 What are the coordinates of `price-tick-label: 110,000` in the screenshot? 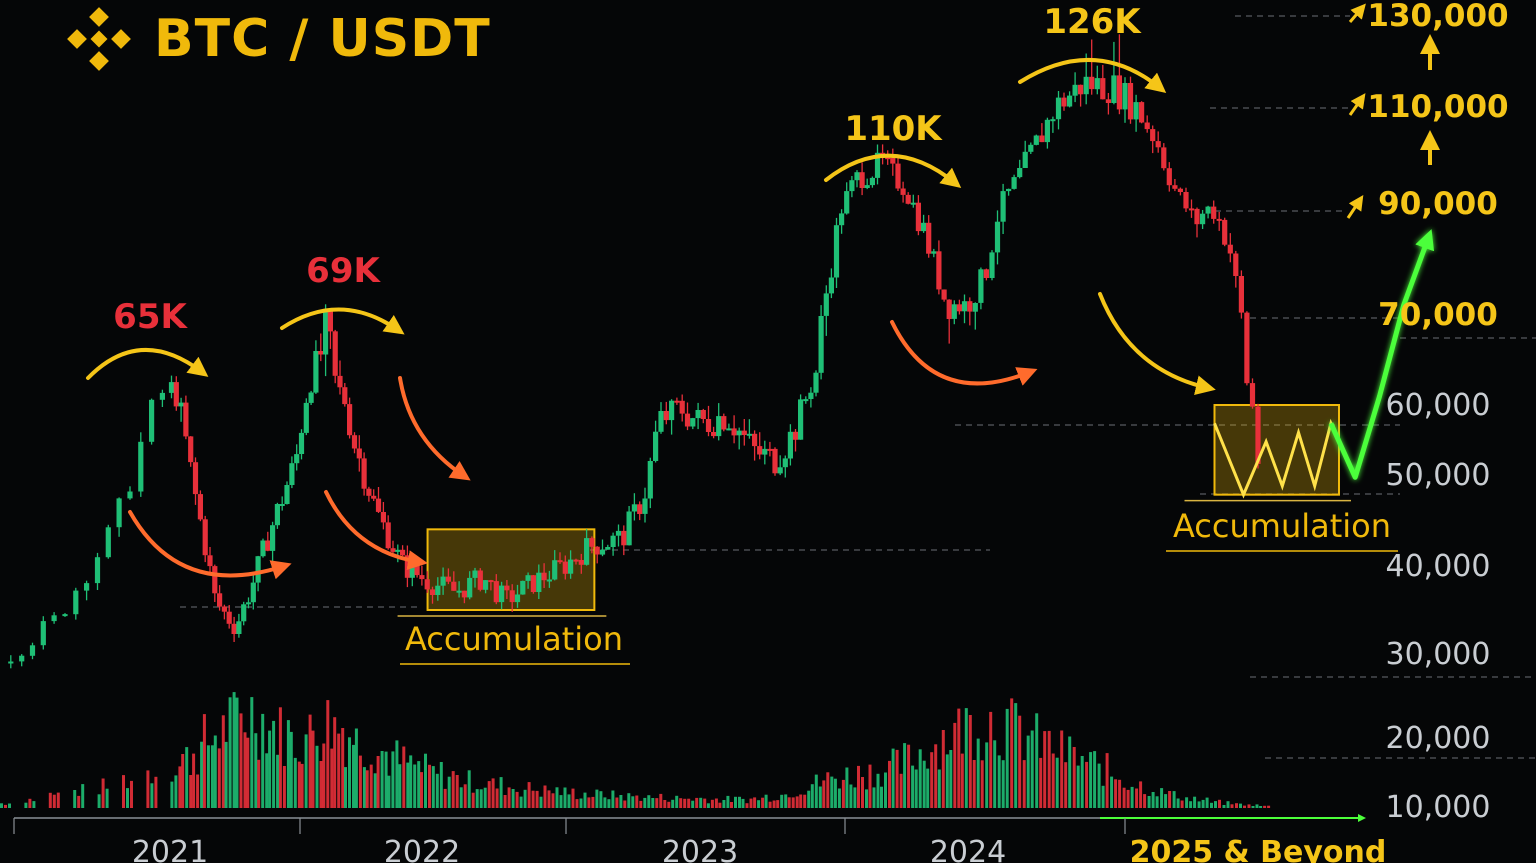 It's located at (1437, 107).